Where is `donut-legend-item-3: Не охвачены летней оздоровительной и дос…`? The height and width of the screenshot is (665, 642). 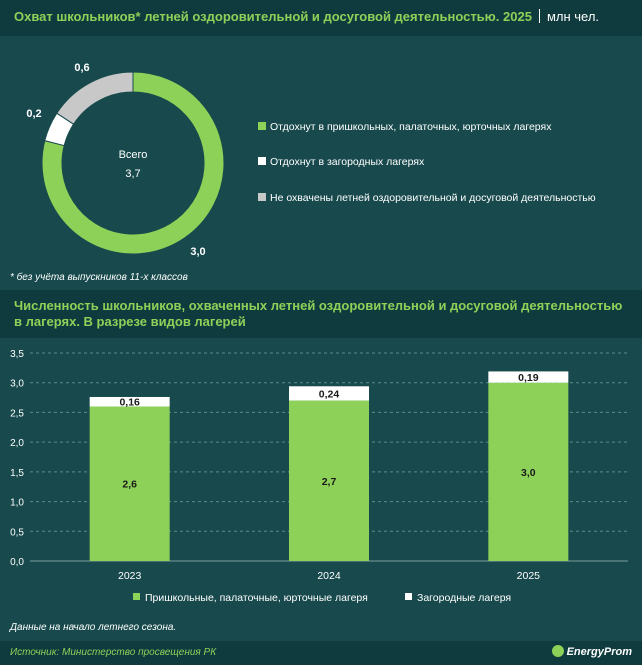 donut-legend-item-3: Не охвачены летней оздоровительной и дос… is located at coordinates (427, 198).